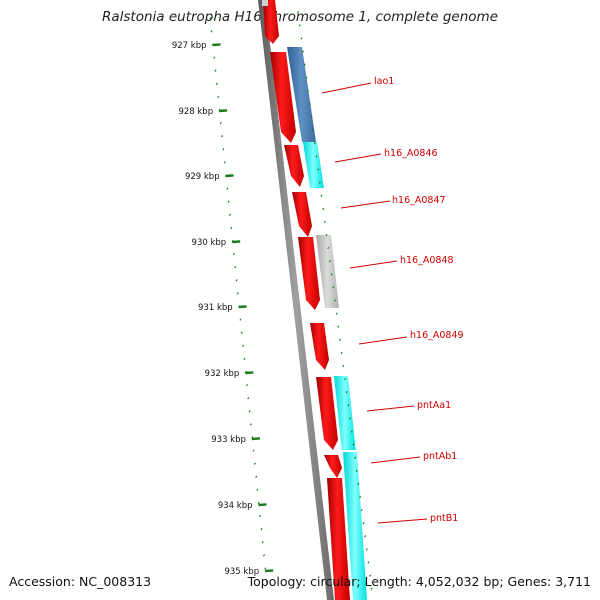  What do you see at coordinates (437, 335) in the screenshot?
I see `gene-label: h16_A0849` at bounding box center [437, 335].